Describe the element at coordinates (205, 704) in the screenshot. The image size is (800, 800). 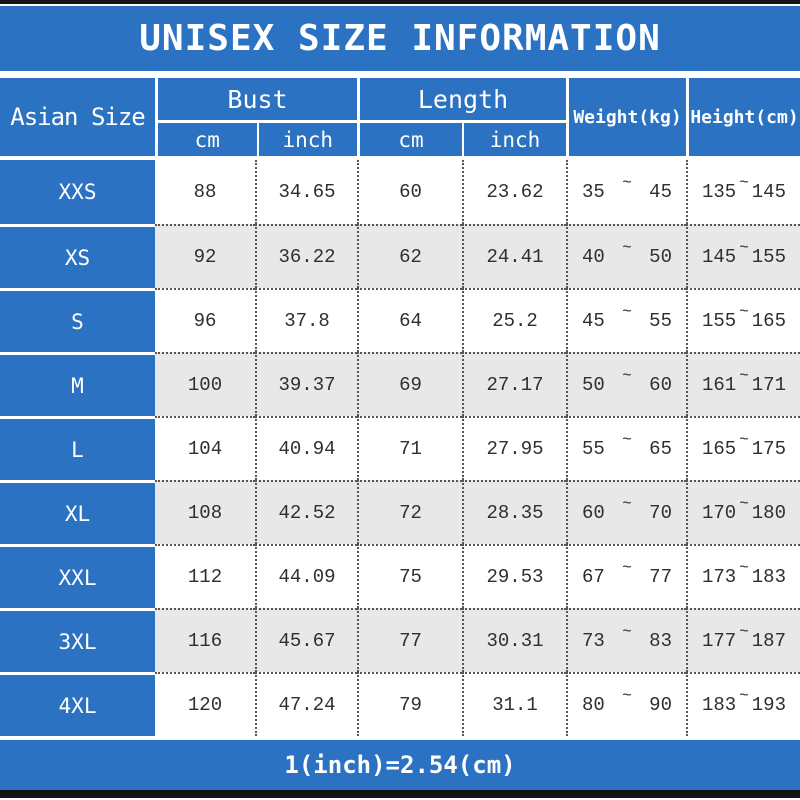
I see `bust-cm-cell: 120` at that location.